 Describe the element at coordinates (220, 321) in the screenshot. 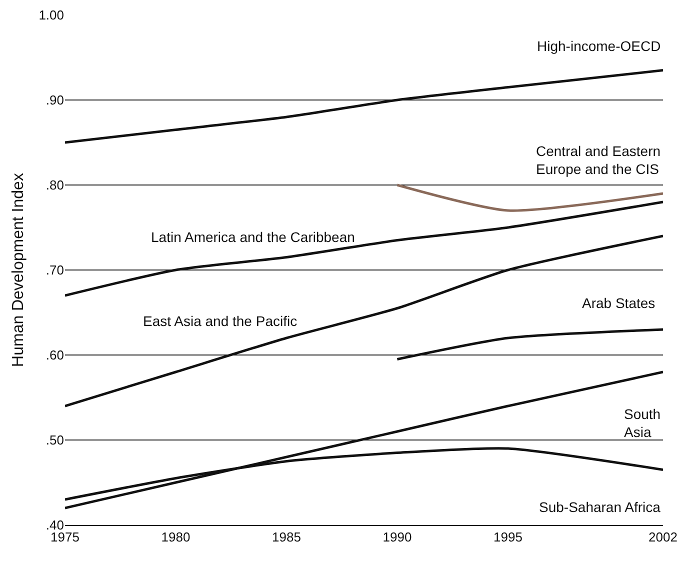

I see `annotation: East Asia and the Pacific` at that location.